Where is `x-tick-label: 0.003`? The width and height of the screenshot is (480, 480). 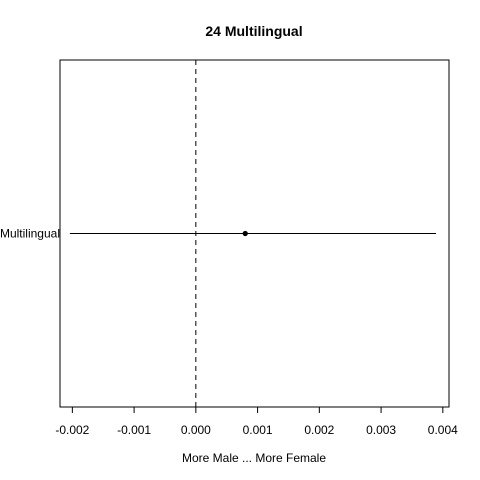 x-tick-label: 0.003 is located at coordinates (381, 430).